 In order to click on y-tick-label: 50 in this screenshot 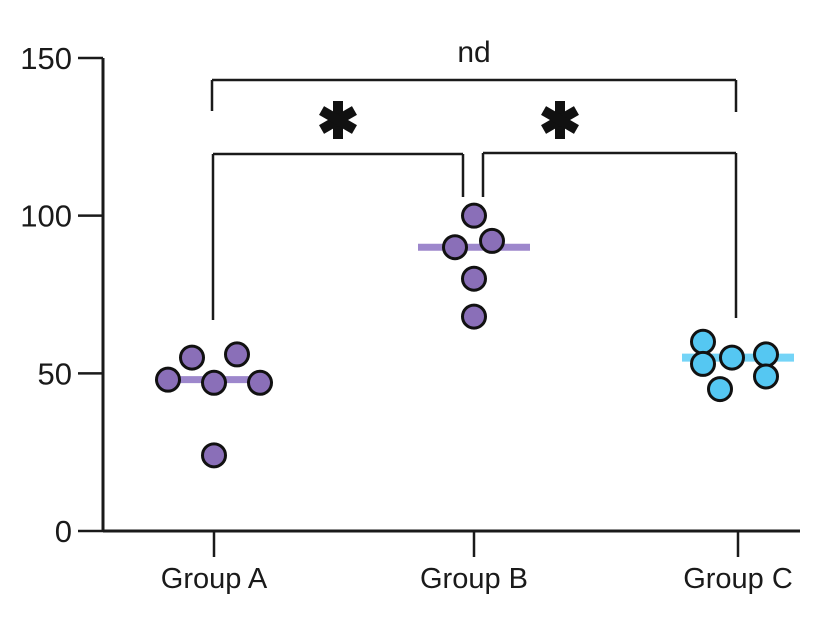, I will do `click(55, 373)`.